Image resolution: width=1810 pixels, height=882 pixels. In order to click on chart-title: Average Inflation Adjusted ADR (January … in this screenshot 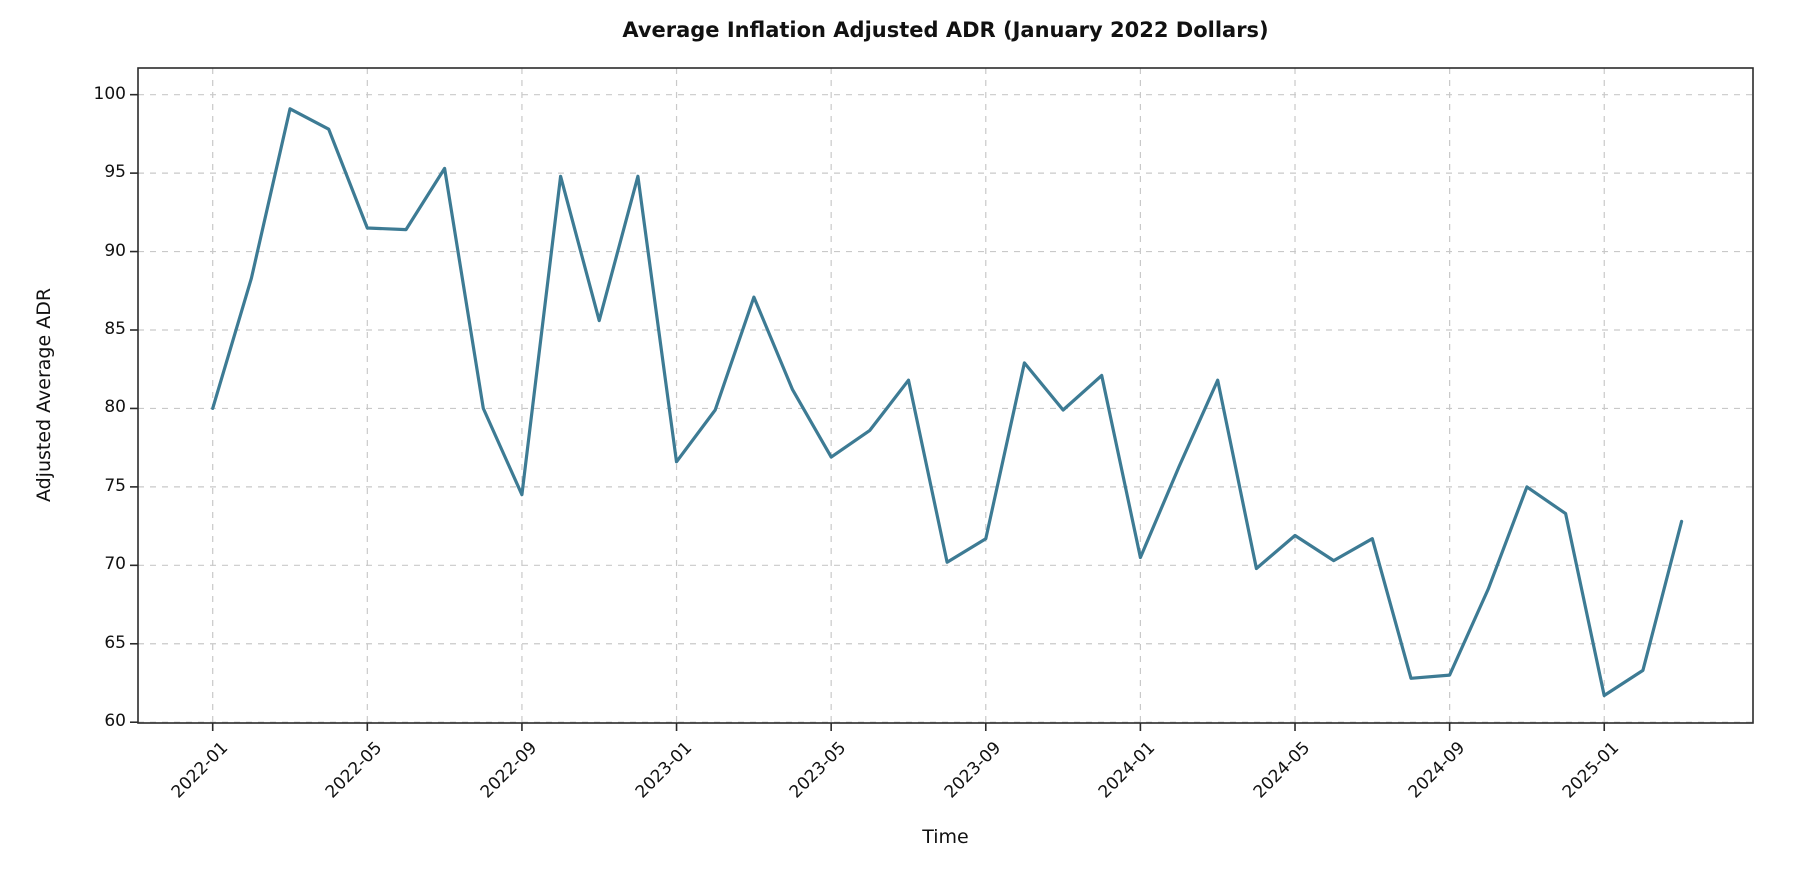, I will do `click(945, 30)`.